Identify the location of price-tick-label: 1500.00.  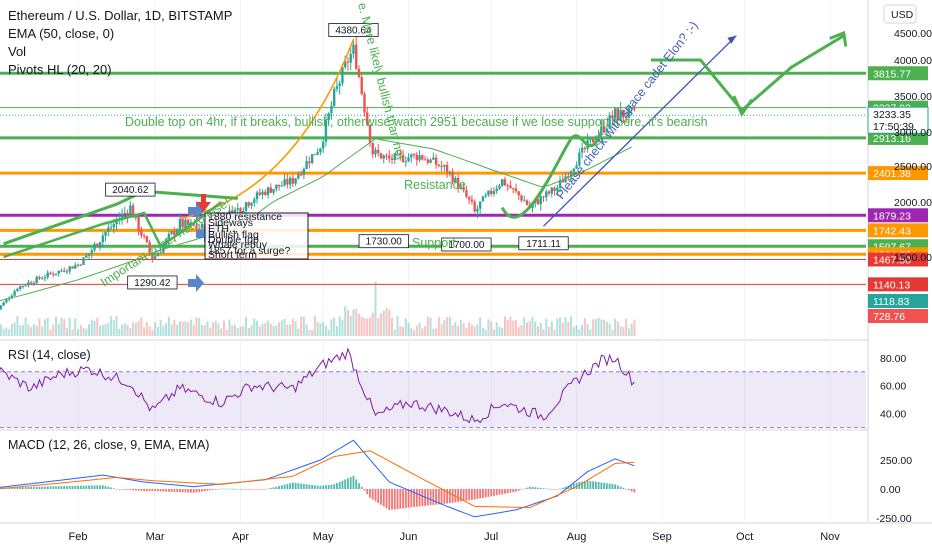
(913, 258).